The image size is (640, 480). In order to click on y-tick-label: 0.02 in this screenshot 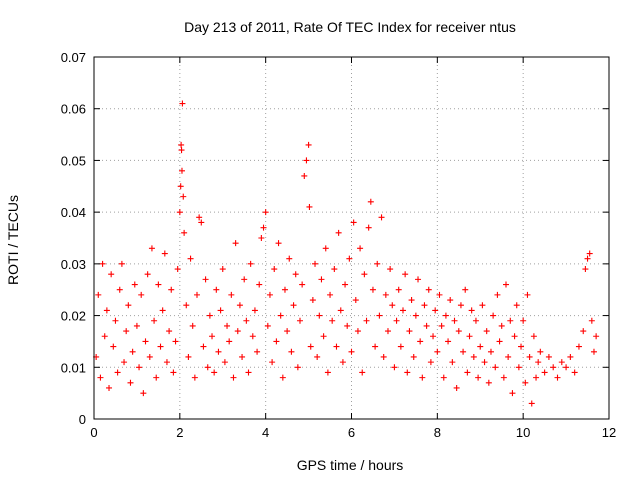, I will do `click(73, 316)`.